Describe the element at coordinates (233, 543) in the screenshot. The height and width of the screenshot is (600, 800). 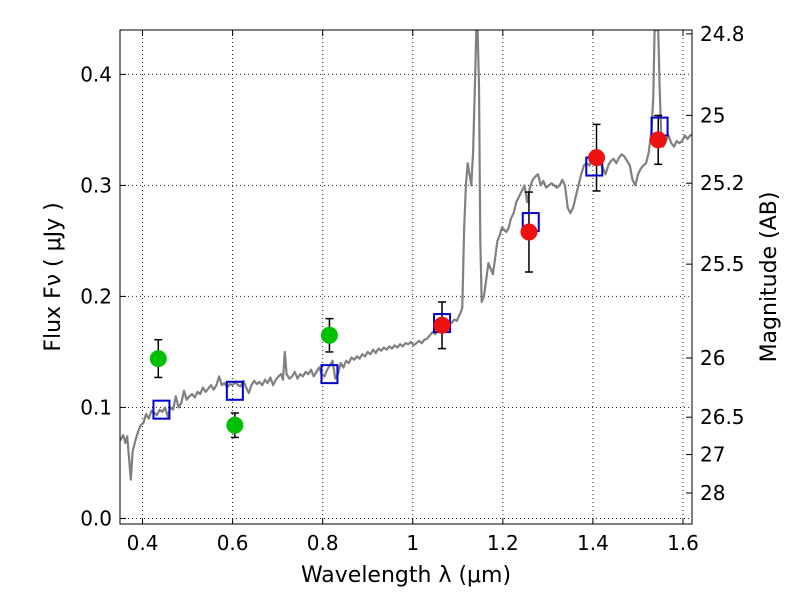
I see `x-tick-label: 0.6` at that location.